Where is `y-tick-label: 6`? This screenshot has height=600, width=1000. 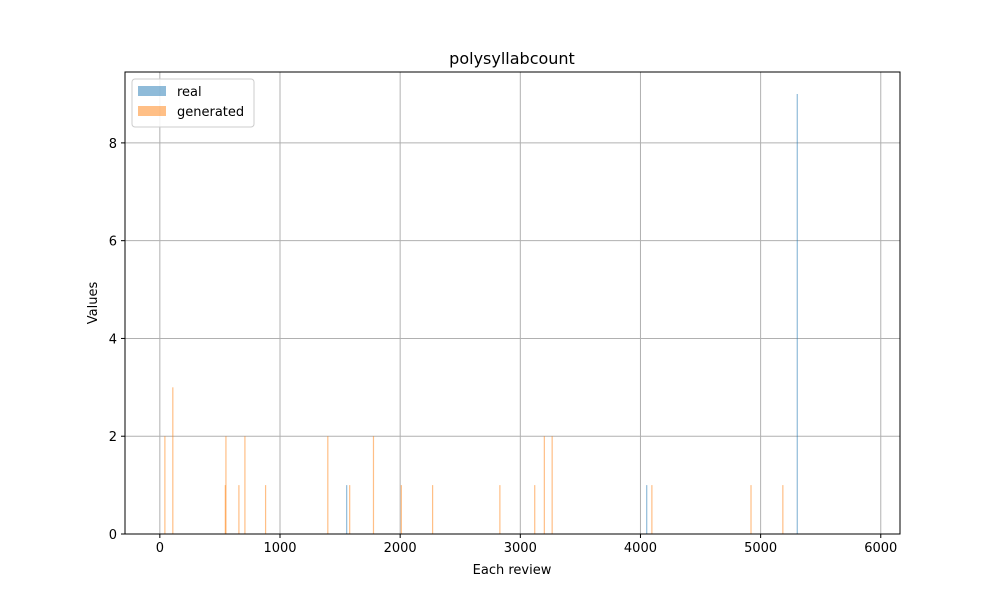 y-tick-label: 6 is located at coordinates (113, 242).